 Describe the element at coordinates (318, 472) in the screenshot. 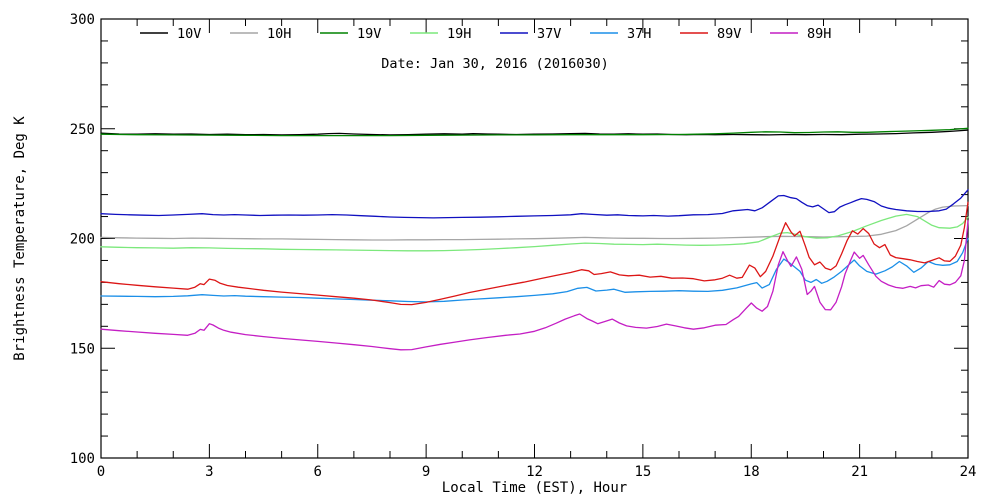

I see `x-axis-tick-label: 6` at that location.